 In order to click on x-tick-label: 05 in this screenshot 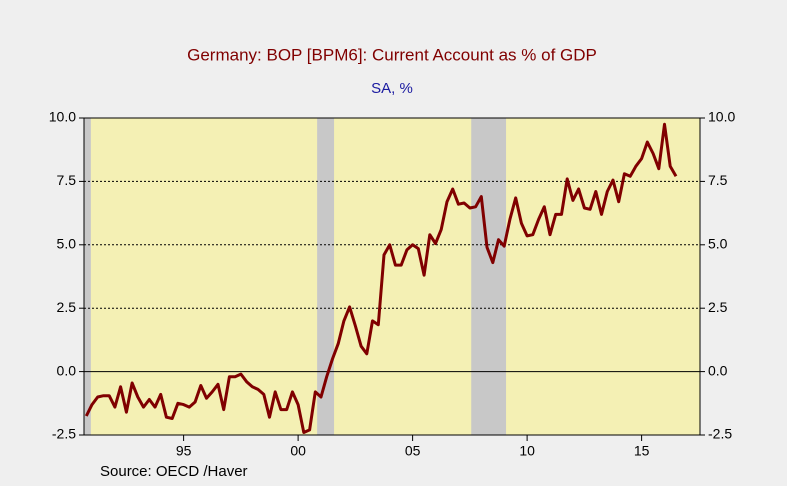, I will do `click(413, 451)`.